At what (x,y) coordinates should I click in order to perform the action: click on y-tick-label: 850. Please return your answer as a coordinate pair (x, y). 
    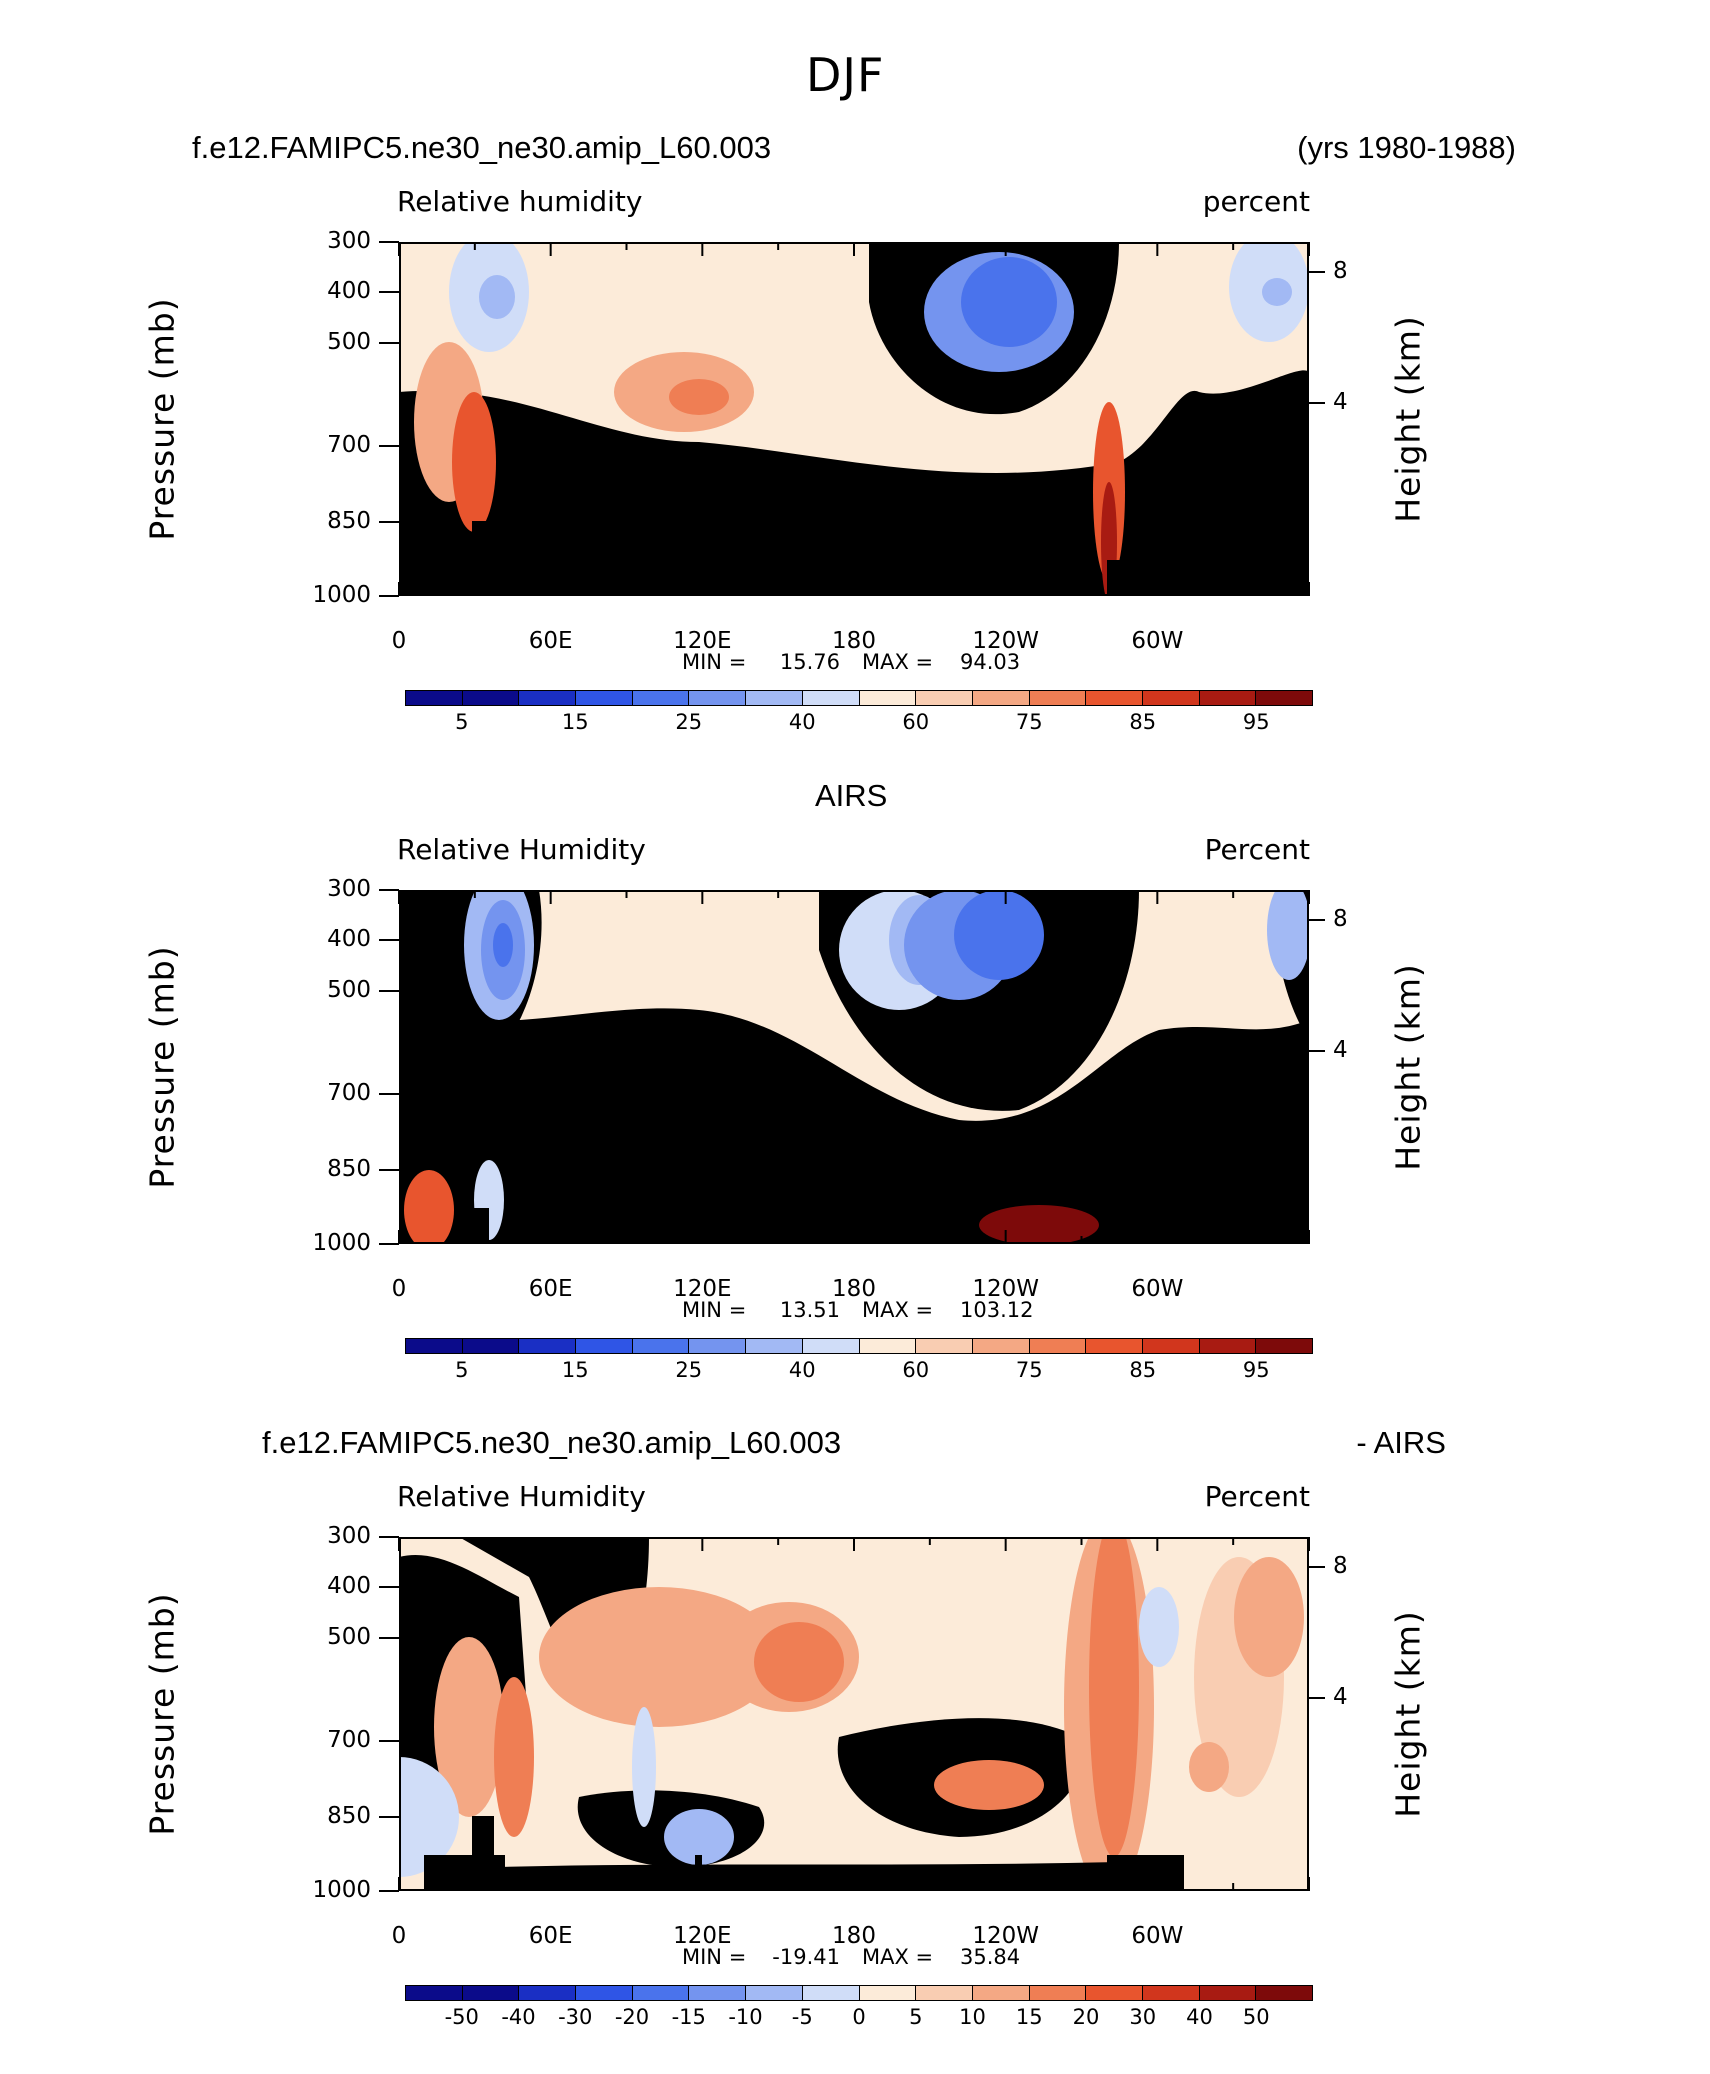
    Looking at the image, I should click on (349, 1815).